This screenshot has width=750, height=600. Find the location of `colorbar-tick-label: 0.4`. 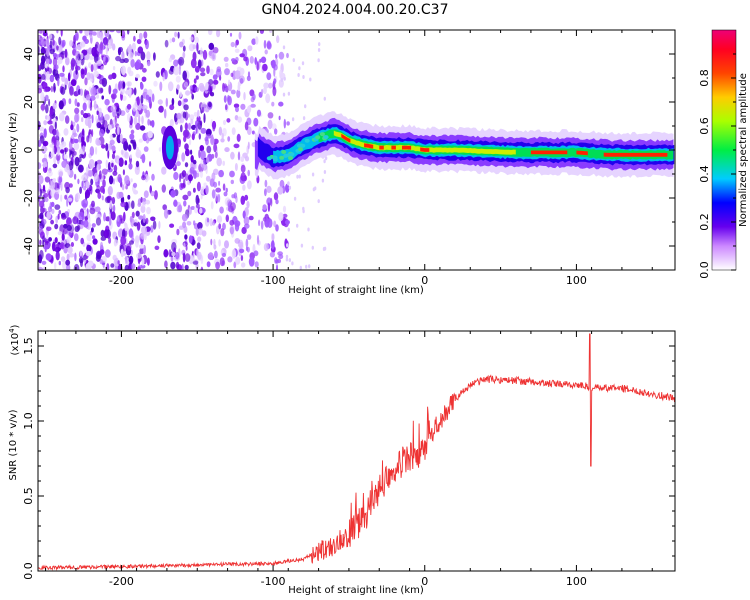

colorbar-tick-label: 0.4 is located at coordinates (704, 174).